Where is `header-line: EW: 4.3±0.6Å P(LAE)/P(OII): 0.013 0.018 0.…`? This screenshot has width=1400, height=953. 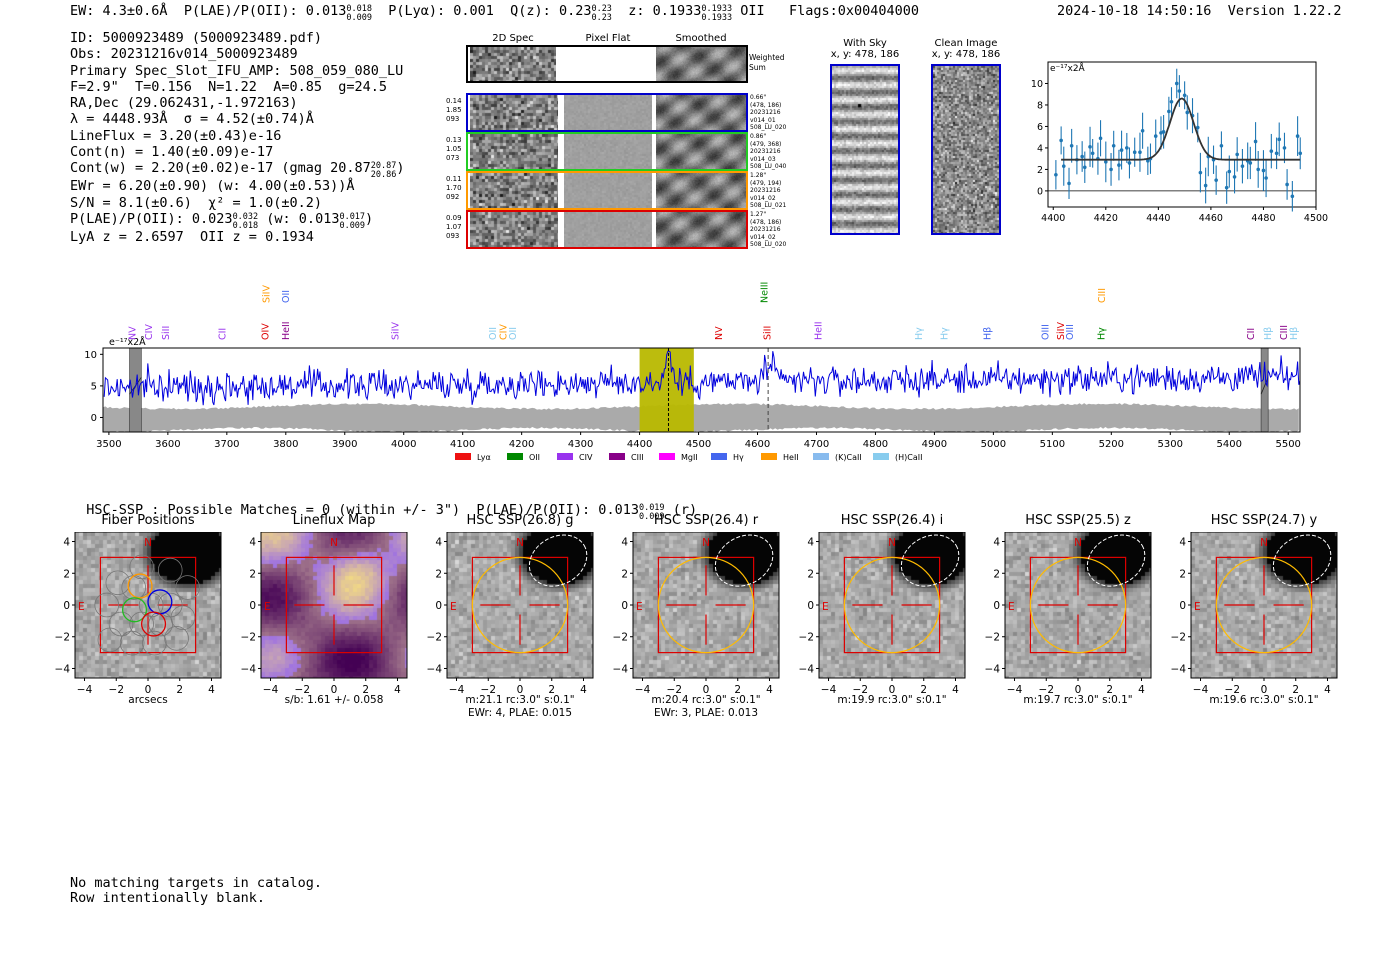
header-line: EW: 4.3±0.6Å P(LAE)/P(OII): 0.013 0.018 0.… is located at coordinates (494, 13).